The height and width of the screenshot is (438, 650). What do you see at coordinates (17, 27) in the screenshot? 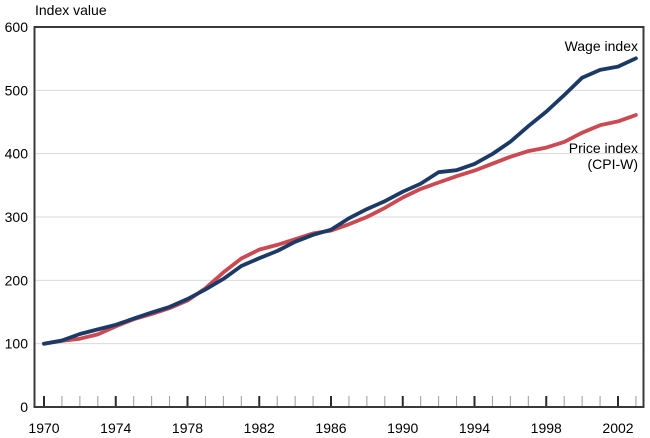
I see `y-tick-label-600: 600` at bounding box center [17, 27].